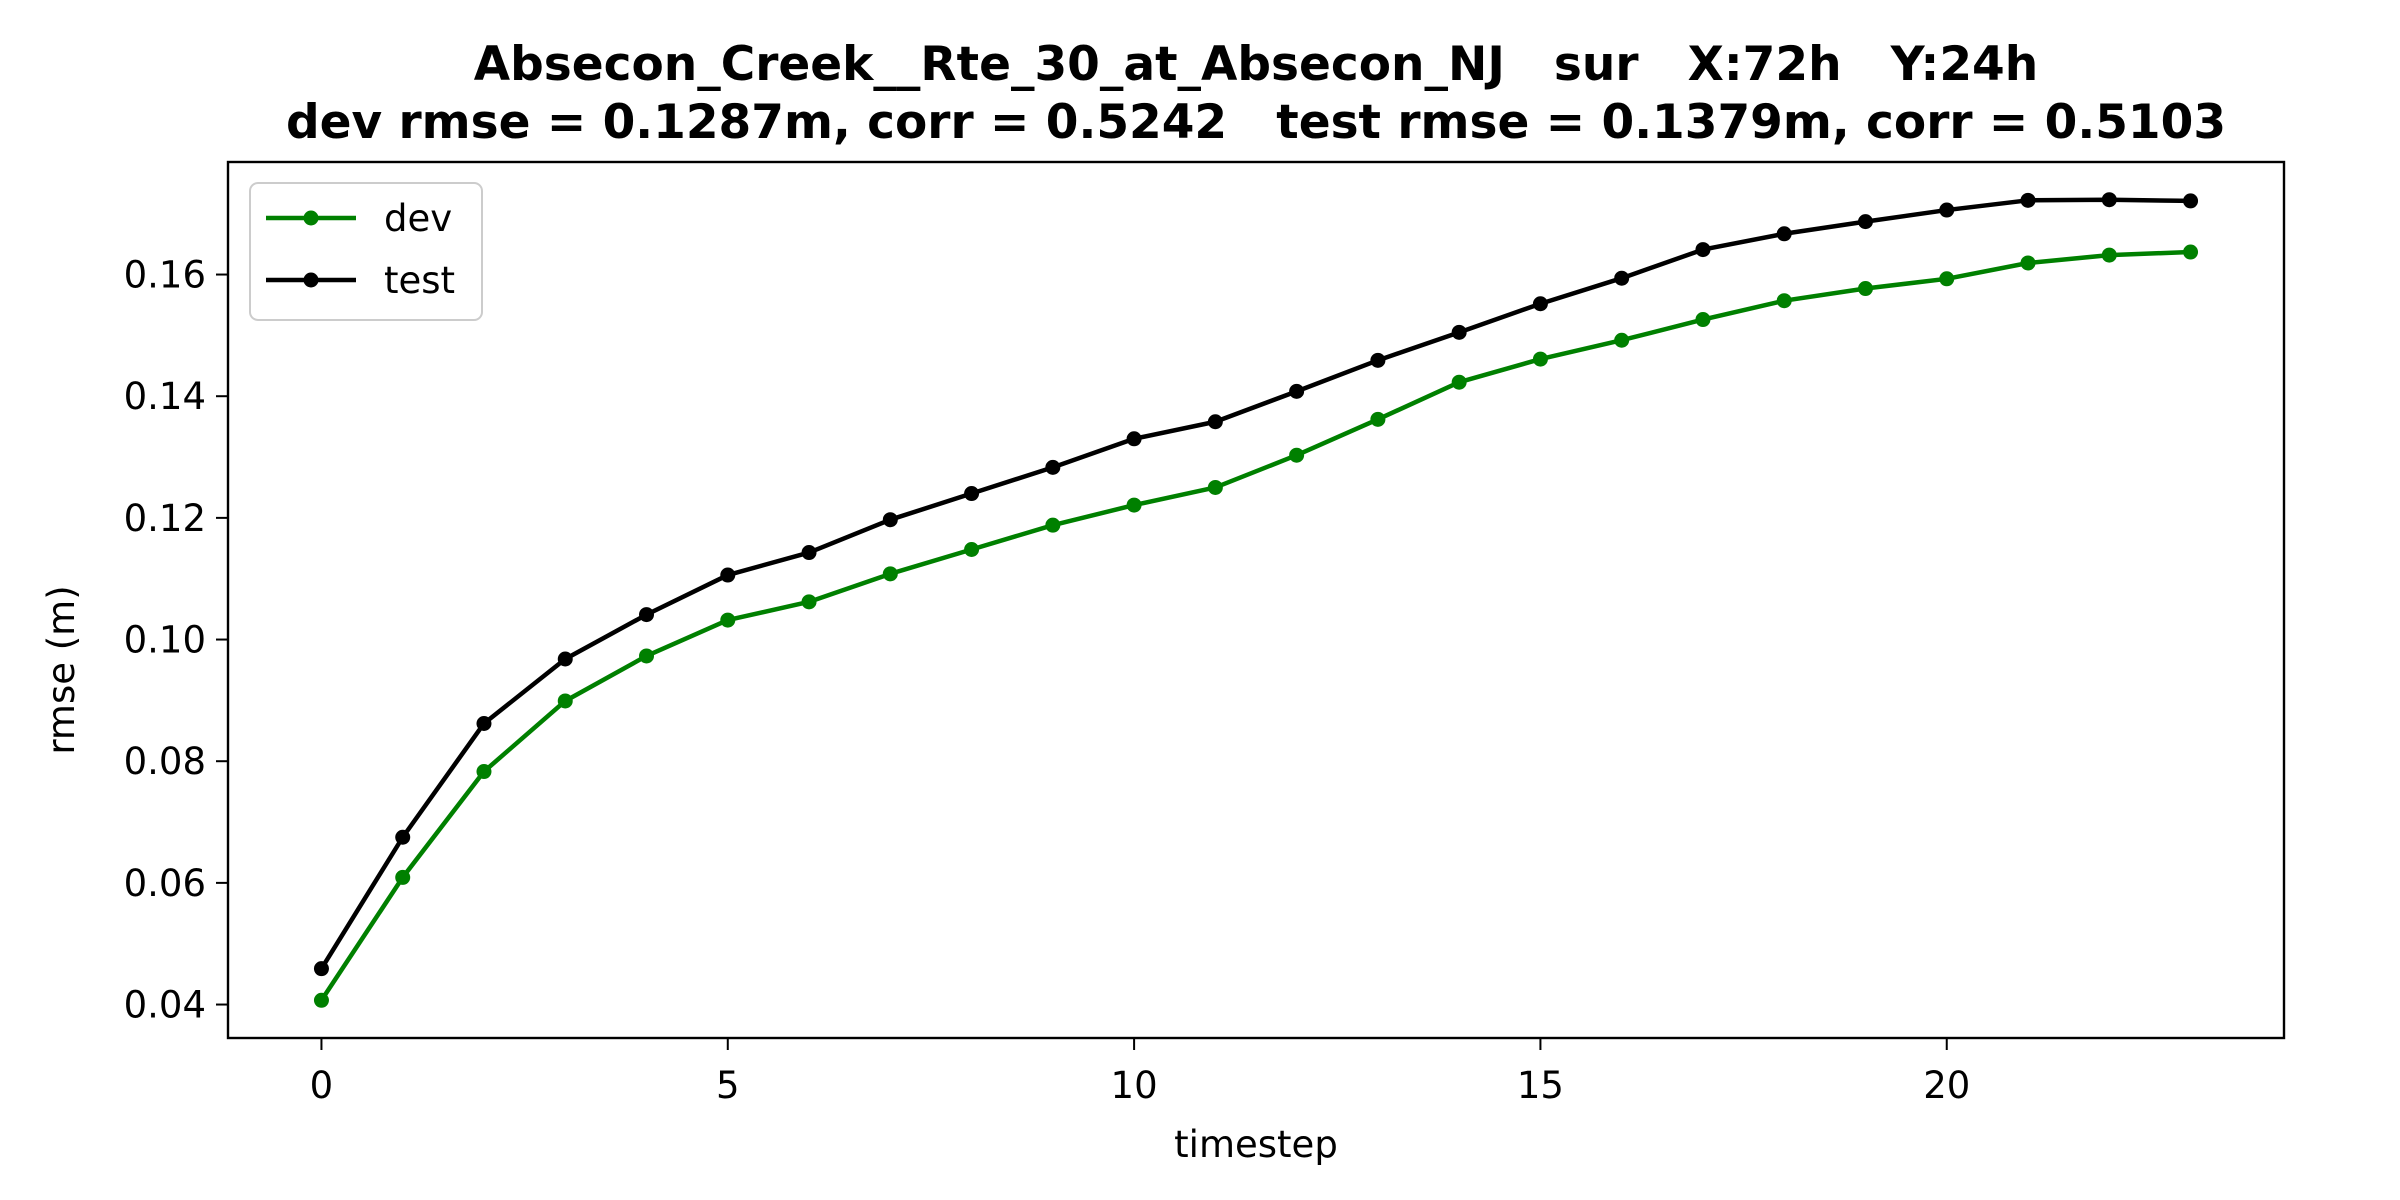 Image resolution: width=2400 pixels, height=1200 pixels. What do you see at coordinates (165, 396) in the screenshot?
I see `y-tick-label: 0.14` at bounding box center [165, 396].